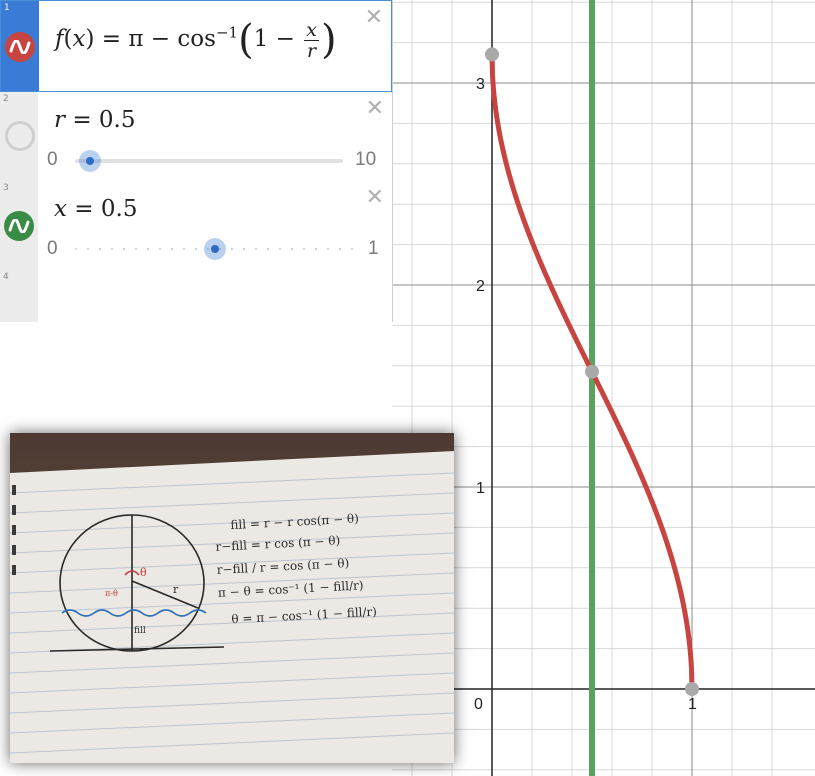  I want to click on row-gutter: 4, so click(19, 296).